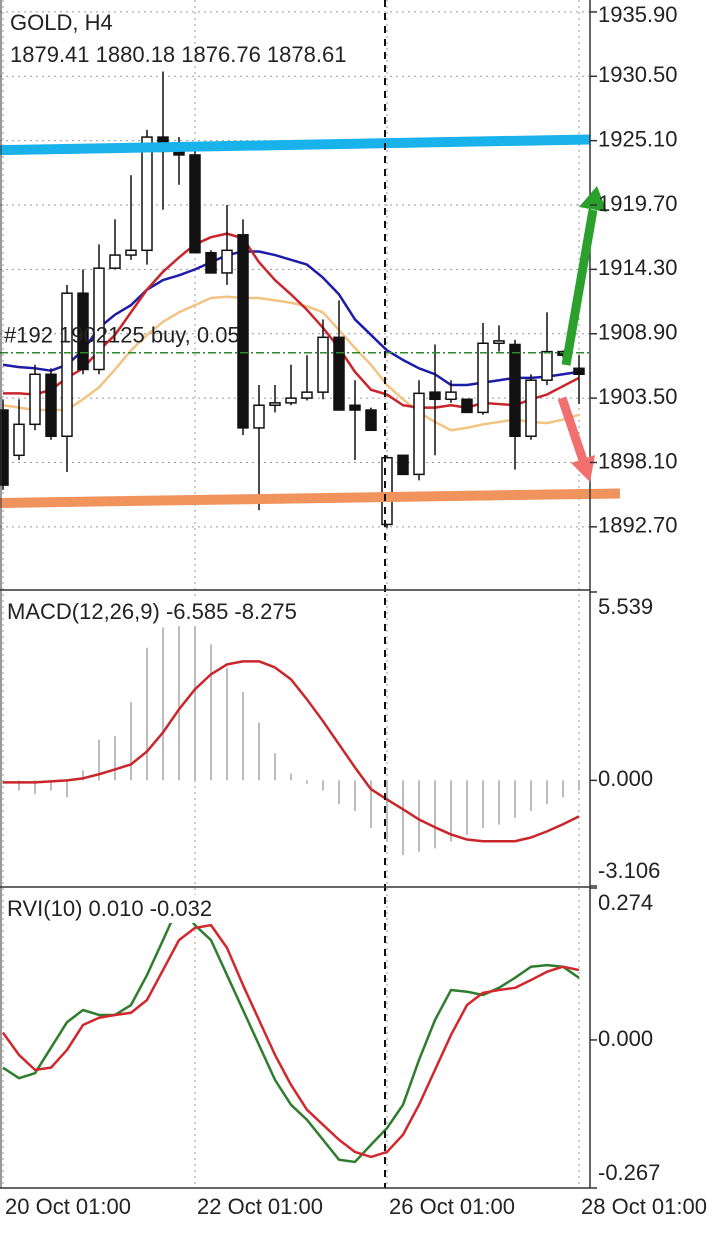 The image size is (720, 1234). What do you see at coordinates (178, 54) in the screenshot?
I see `chart-subtitle: 1879.41 1880.18 1876.76 1878.61` at bounding box center [178, 54].